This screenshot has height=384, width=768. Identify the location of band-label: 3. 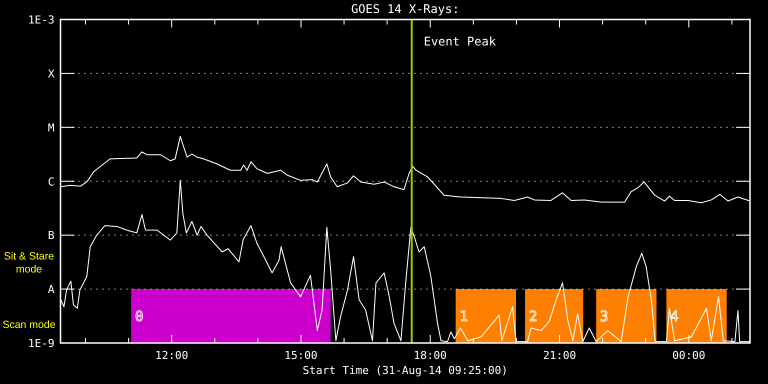
(604, 317).